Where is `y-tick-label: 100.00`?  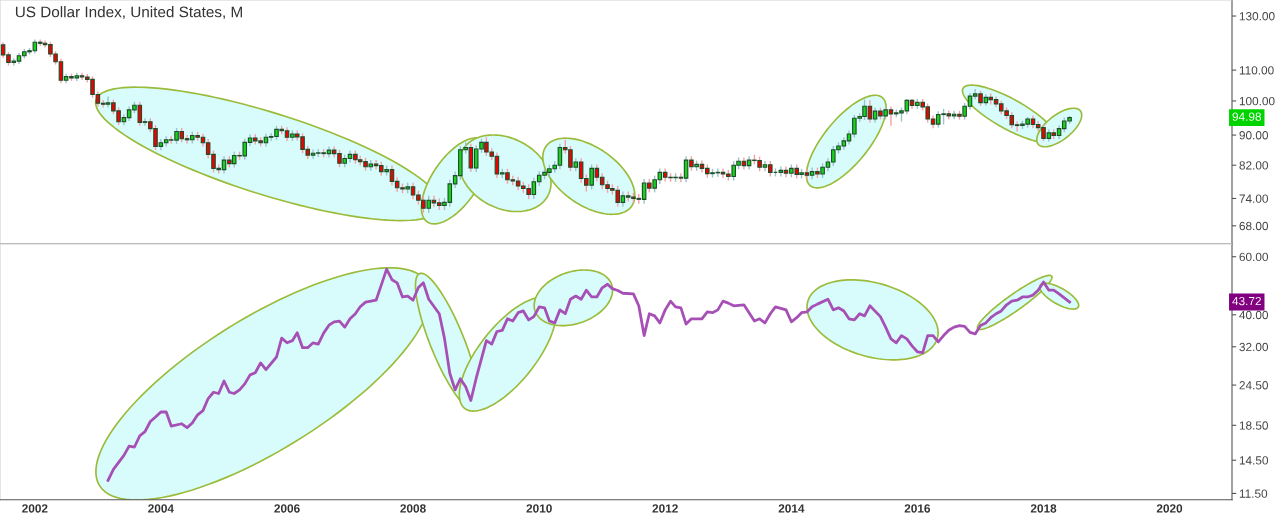
y-tick-label: 100.00 is located at coordinates (1257, 101).